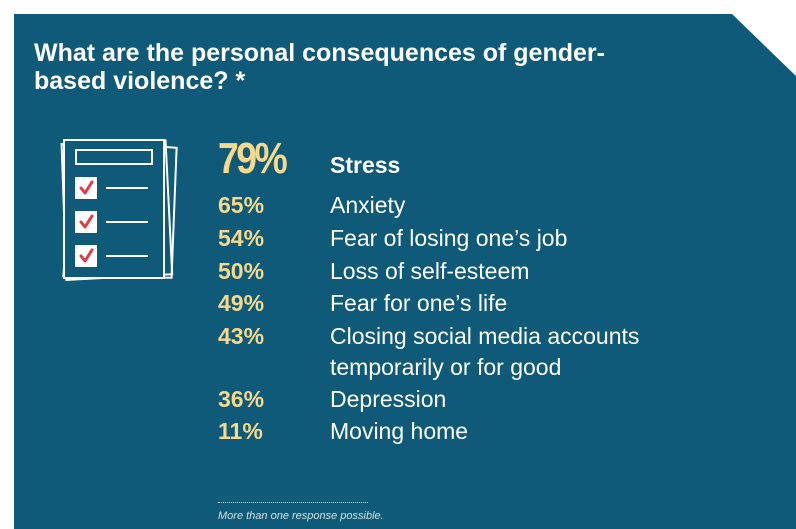  What do you see at coordinates (241, 238) in the screenshot?
I see `percent-value: 54%` at bounding box center [241, 238].